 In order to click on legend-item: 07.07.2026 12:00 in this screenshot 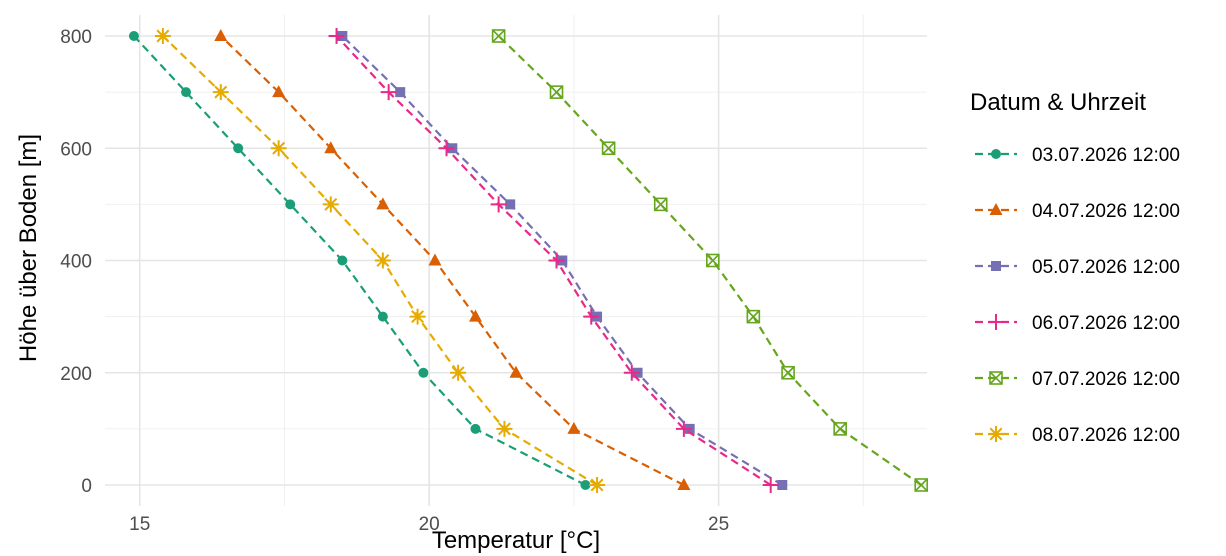, I will do `click(1077, 379)`.